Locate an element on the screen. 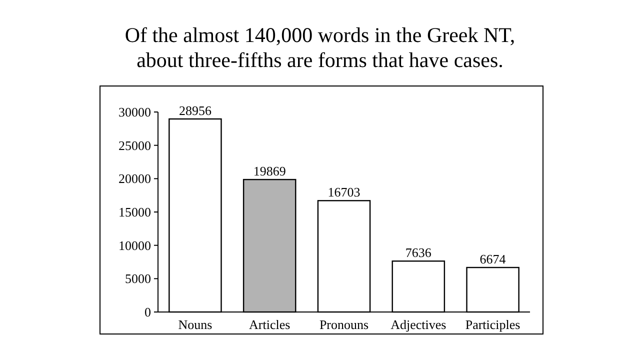  y-tick-label: 15000 is located at coordinates (134, 212).